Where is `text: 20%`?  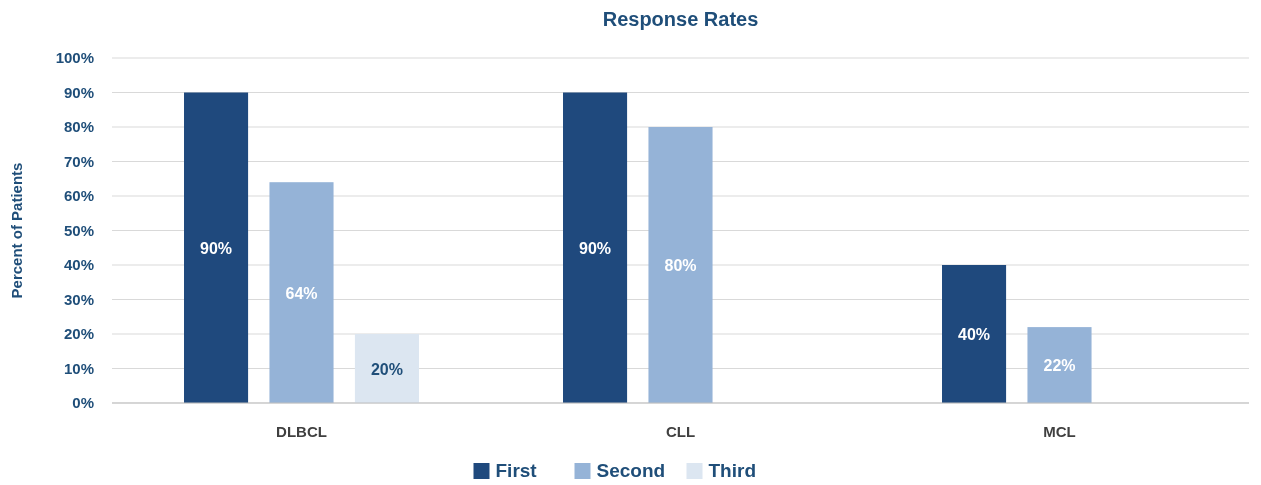
text: 20% is located at coordinates (386, 369).